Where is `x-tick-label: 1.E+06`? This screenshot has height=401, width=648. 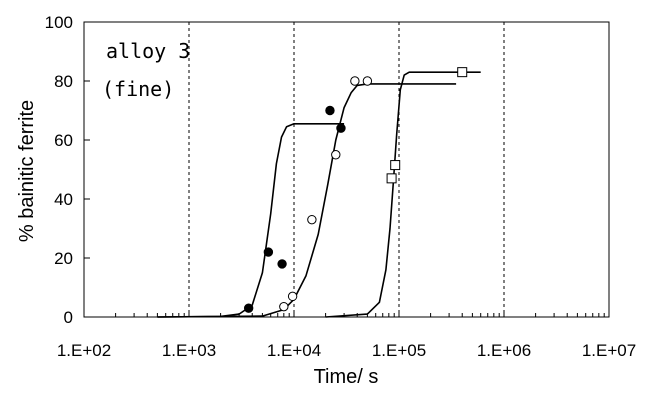 x-tick-label: 1.E+06 is located at coordinates (504, 350).